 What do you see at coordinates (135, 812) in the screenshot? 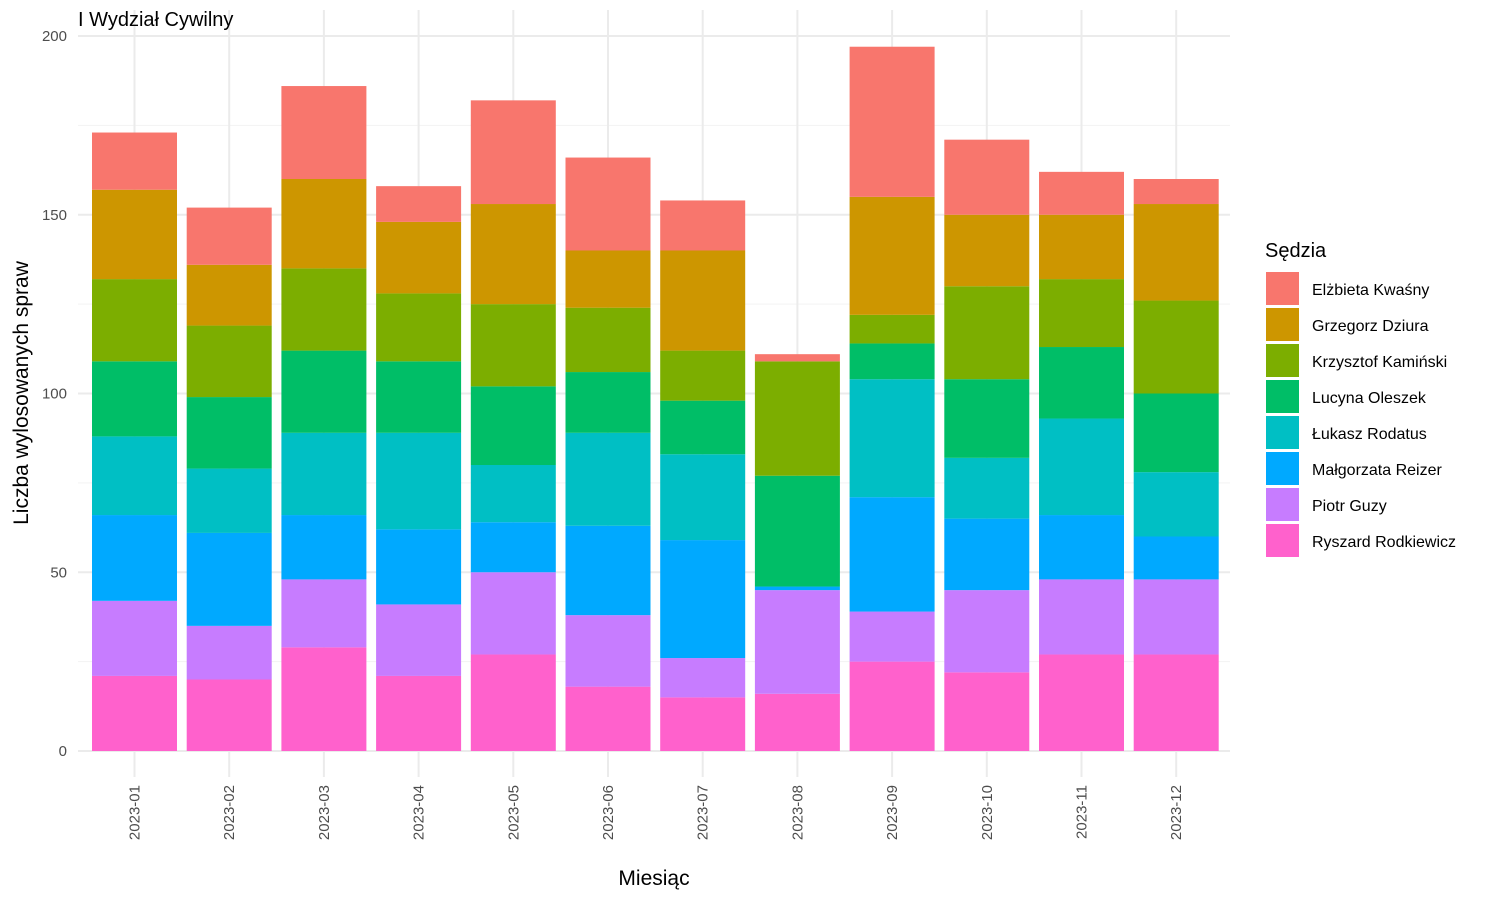
I see `x-tick-label: 2023-01` at bounding box center [135, 812].